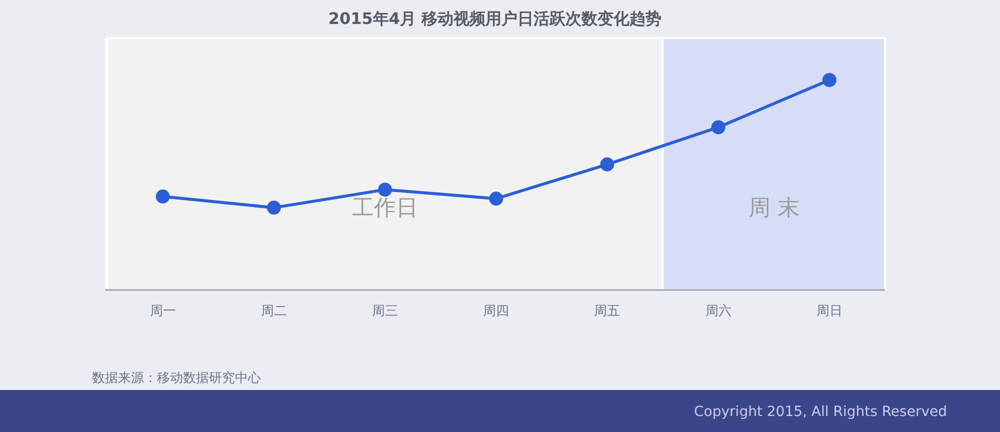 This screenshot has height=432, width=1000. What do you see at coordinates (496, 311) in the screenshot?
I see `x-tick-label: 周四` at bounding box center [496, 311].